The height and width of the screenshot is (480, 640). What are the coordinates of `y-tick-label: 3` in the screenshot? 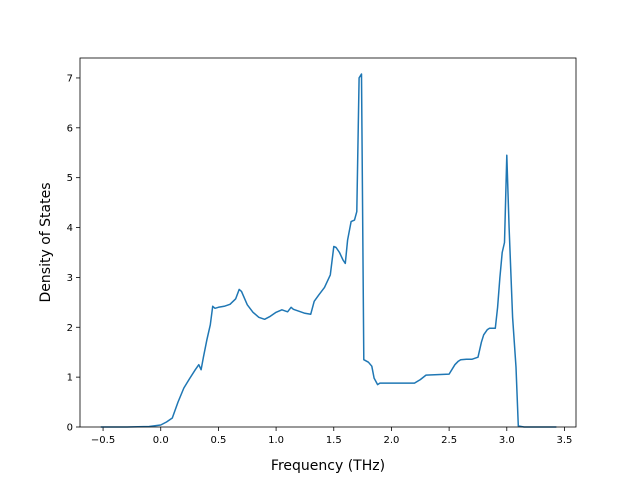 It's located at (70, 278).